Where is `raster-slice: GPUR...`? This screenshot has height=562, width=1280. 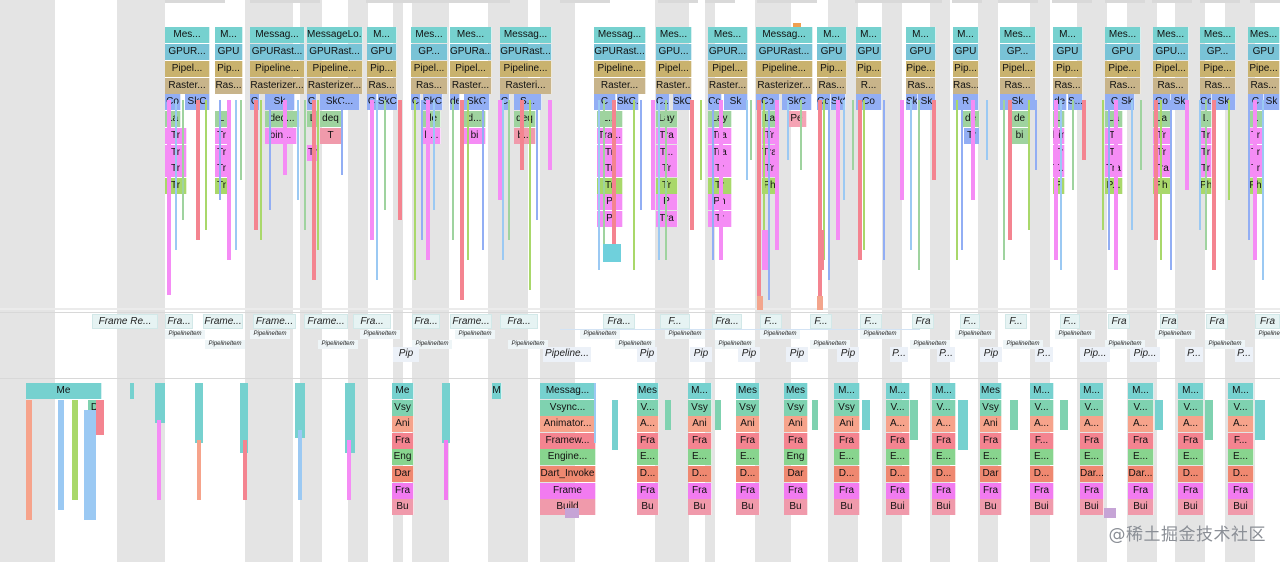
raster-slice: GPUR... is located at coordinates (728, 52).